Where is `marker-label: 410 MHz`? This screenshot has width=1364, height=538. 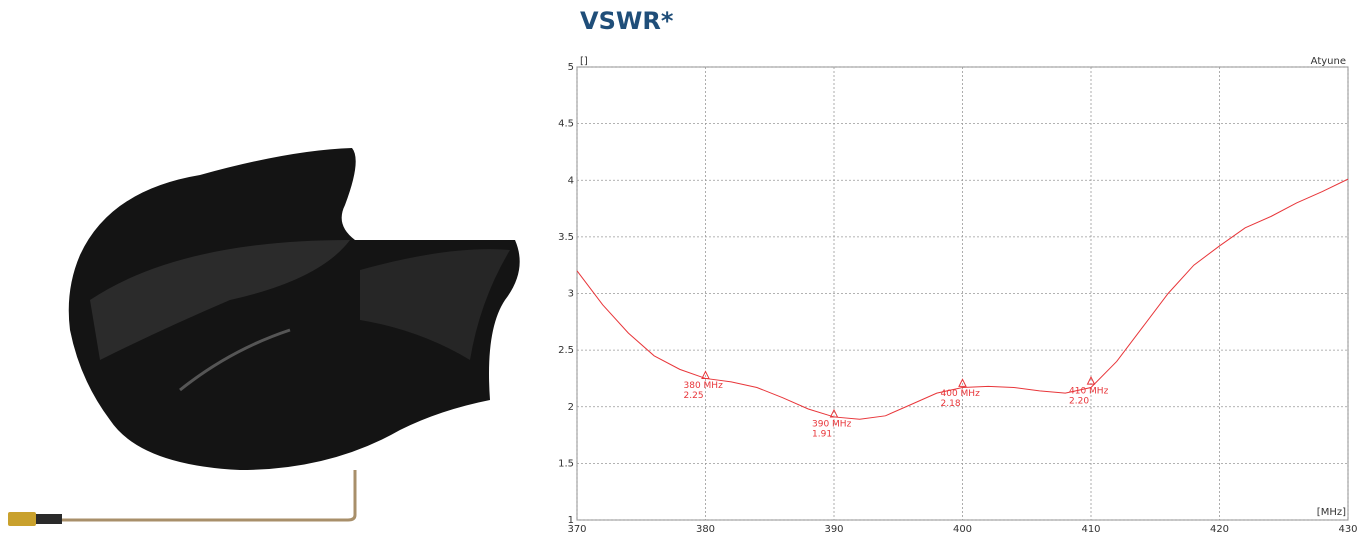
marker-label: 410 MHz is located at coordinates (1089, 392).